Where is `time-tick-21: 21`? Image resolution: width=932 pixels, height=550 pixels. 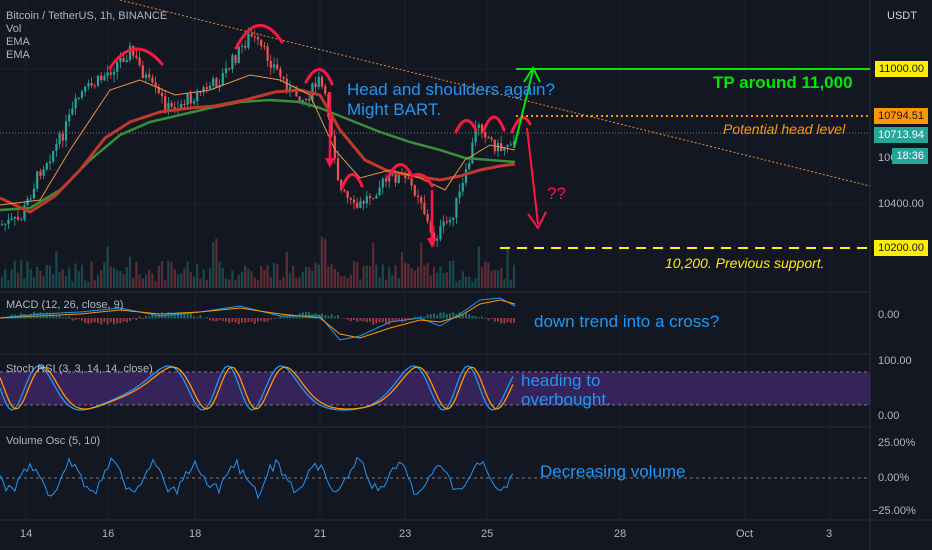 time-tick-21: 21 is located at coordinates (320, 534).